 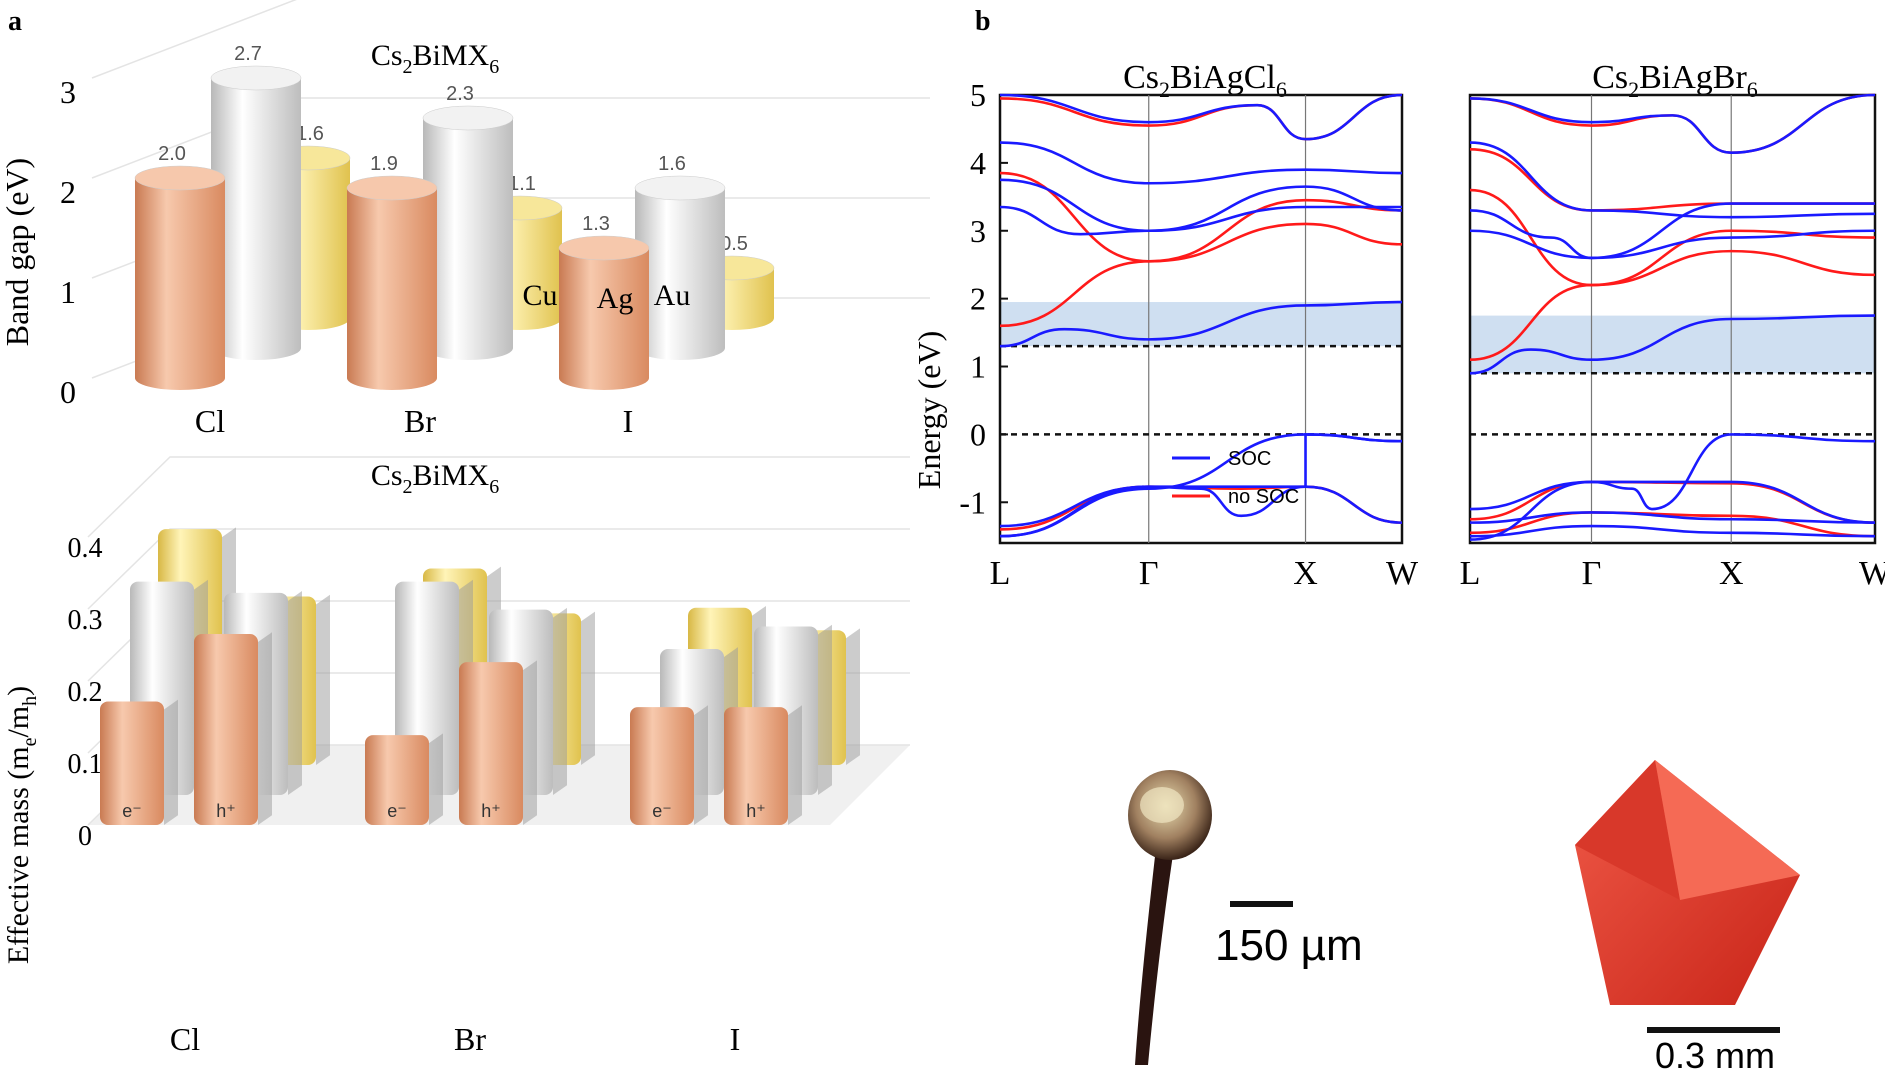 I want to click on bg-ytick: 2, so click(x=68, y=192).